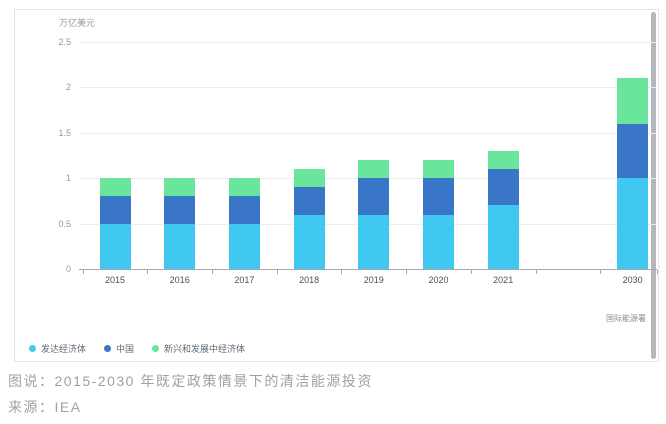  What do you see at coordinates (309, 280) in the screenshot?
I see `x-axis-label: 2018` at bounding box center [309, 280].